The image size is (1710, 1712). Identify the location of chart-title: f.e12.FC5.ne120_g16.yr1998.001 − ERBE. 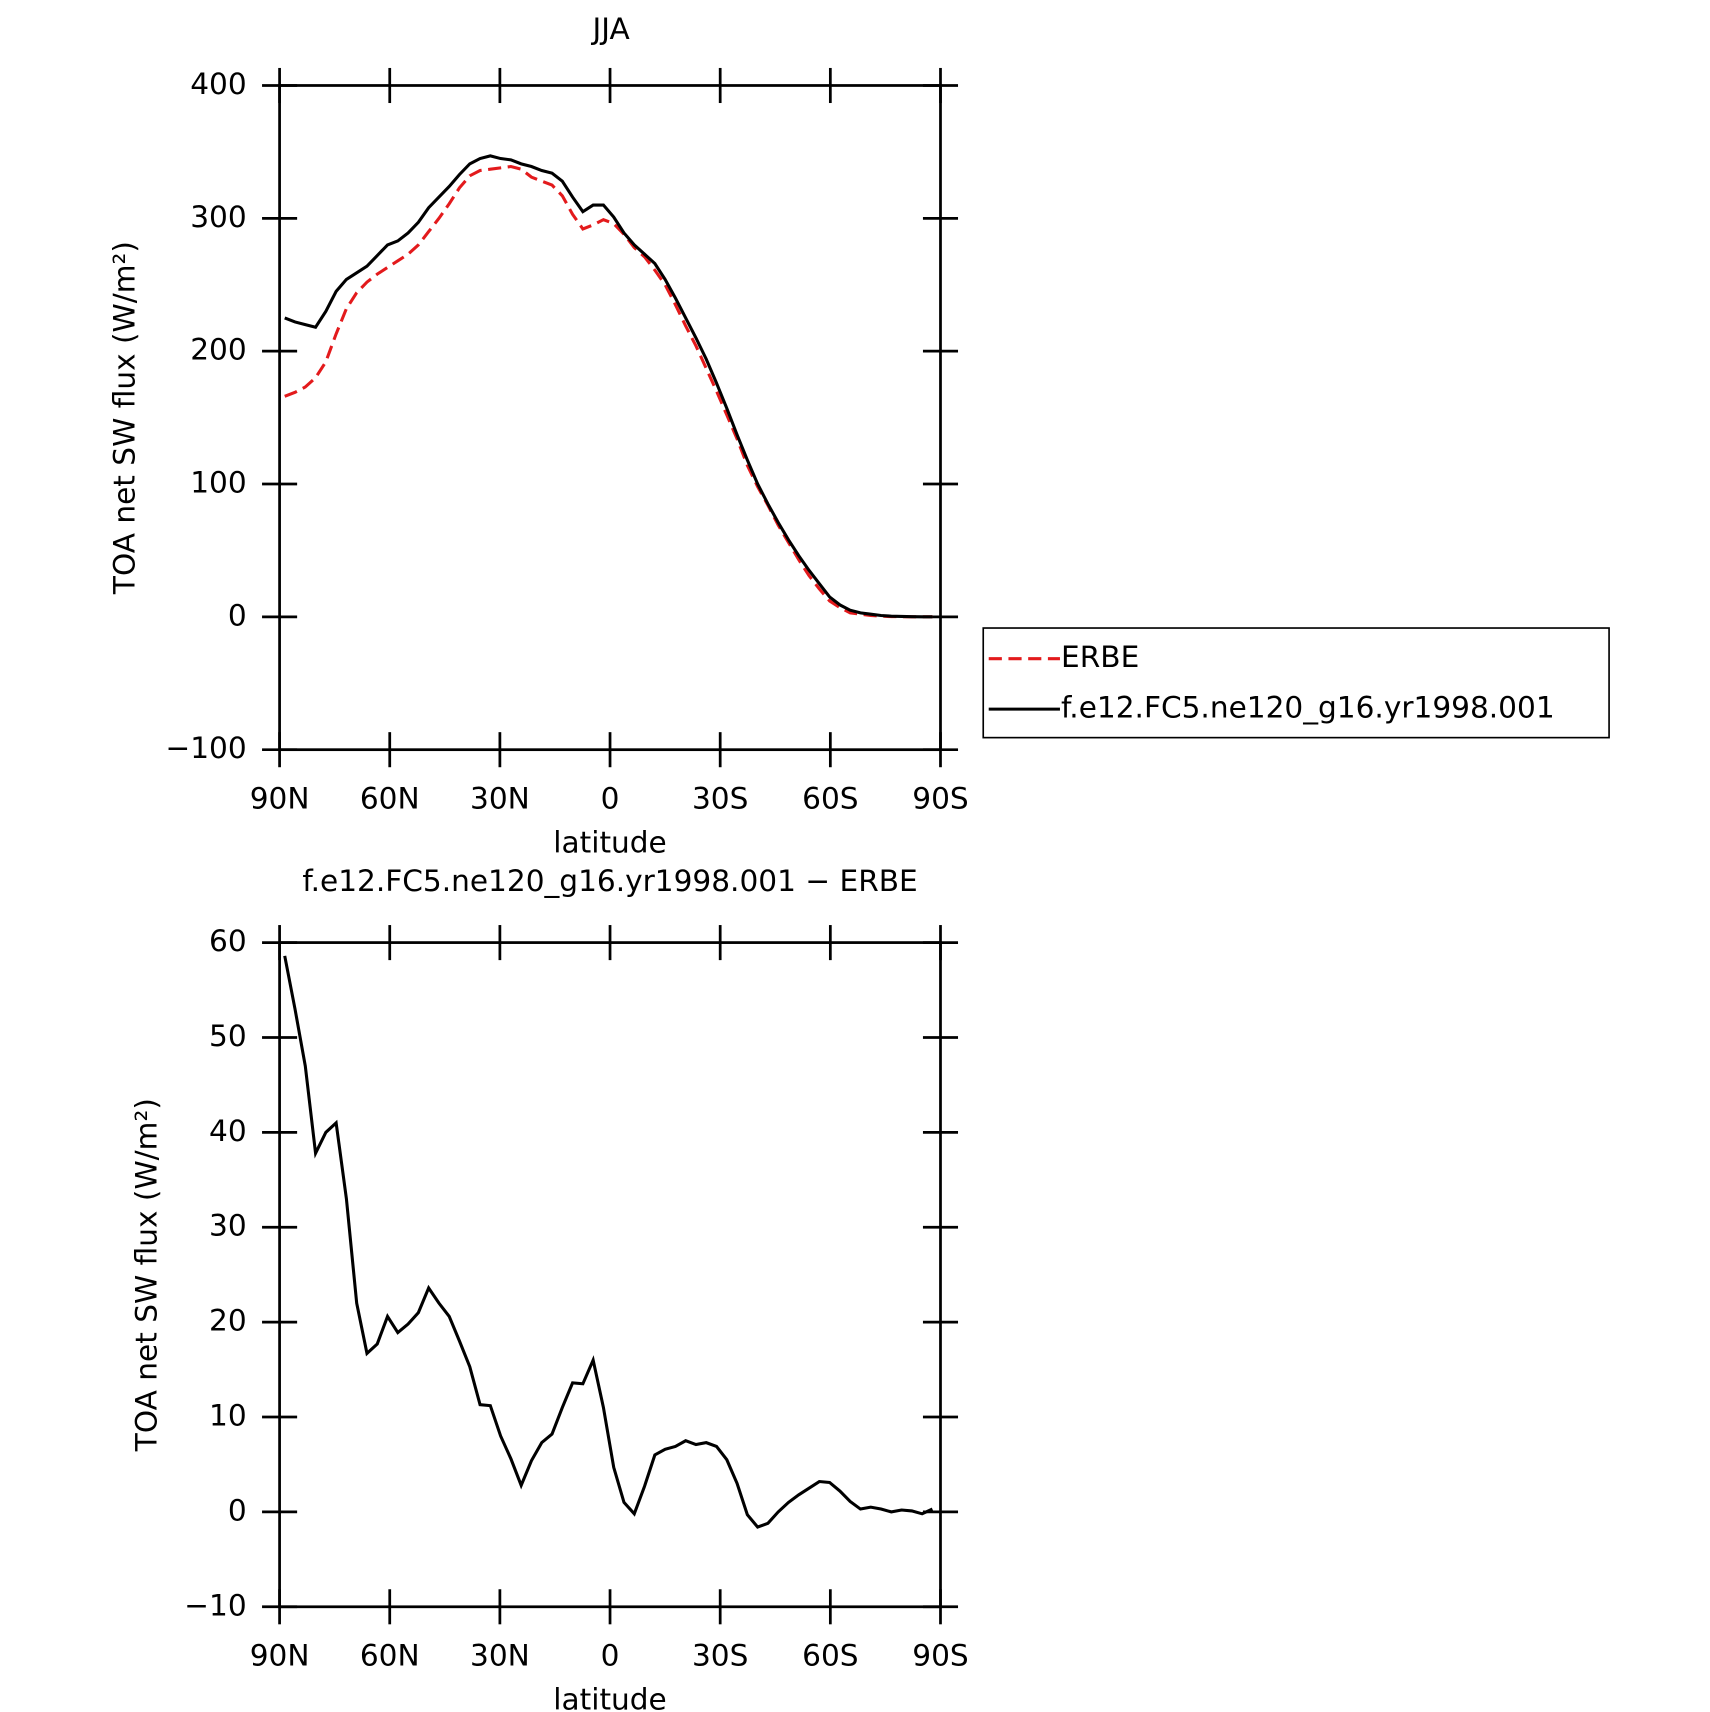
(609, 881).